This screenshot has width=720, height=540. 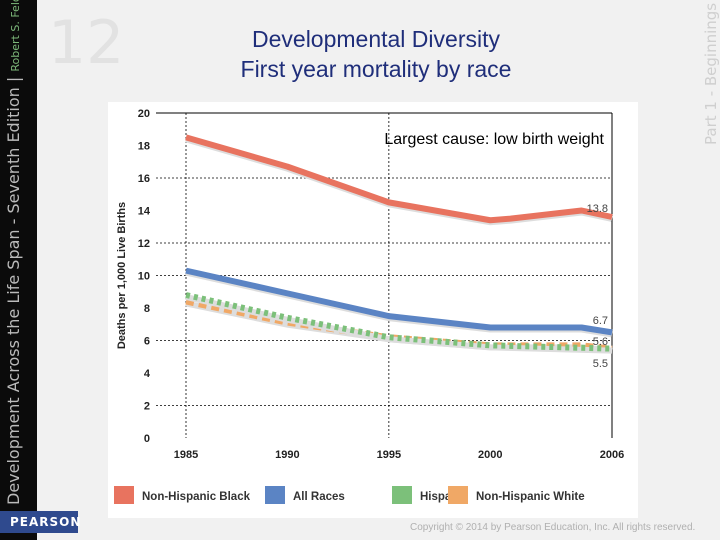 What do you see at coordinates (196, 497) in the screenshot?
I see `legend-label: Non-Hispanic Black` at bounding box center [196, 497].